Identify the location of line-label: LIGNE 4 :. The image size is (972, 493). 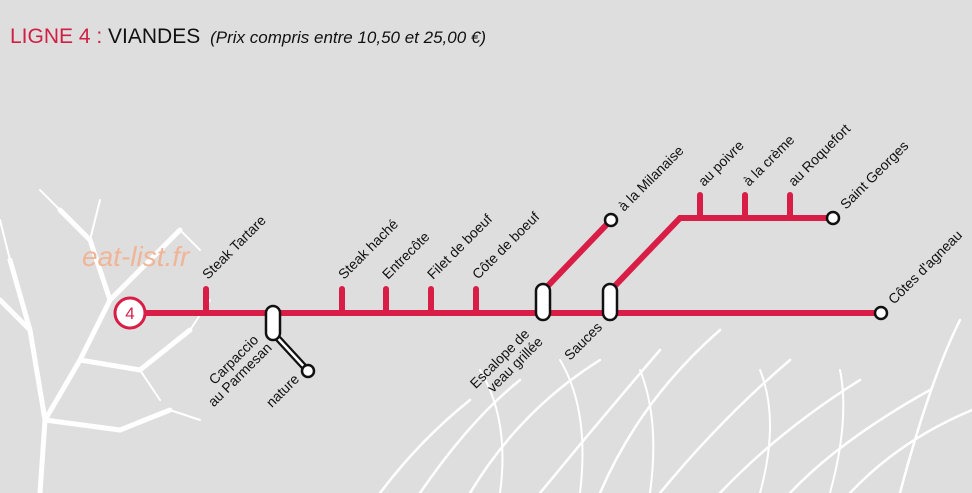
(56, 36).